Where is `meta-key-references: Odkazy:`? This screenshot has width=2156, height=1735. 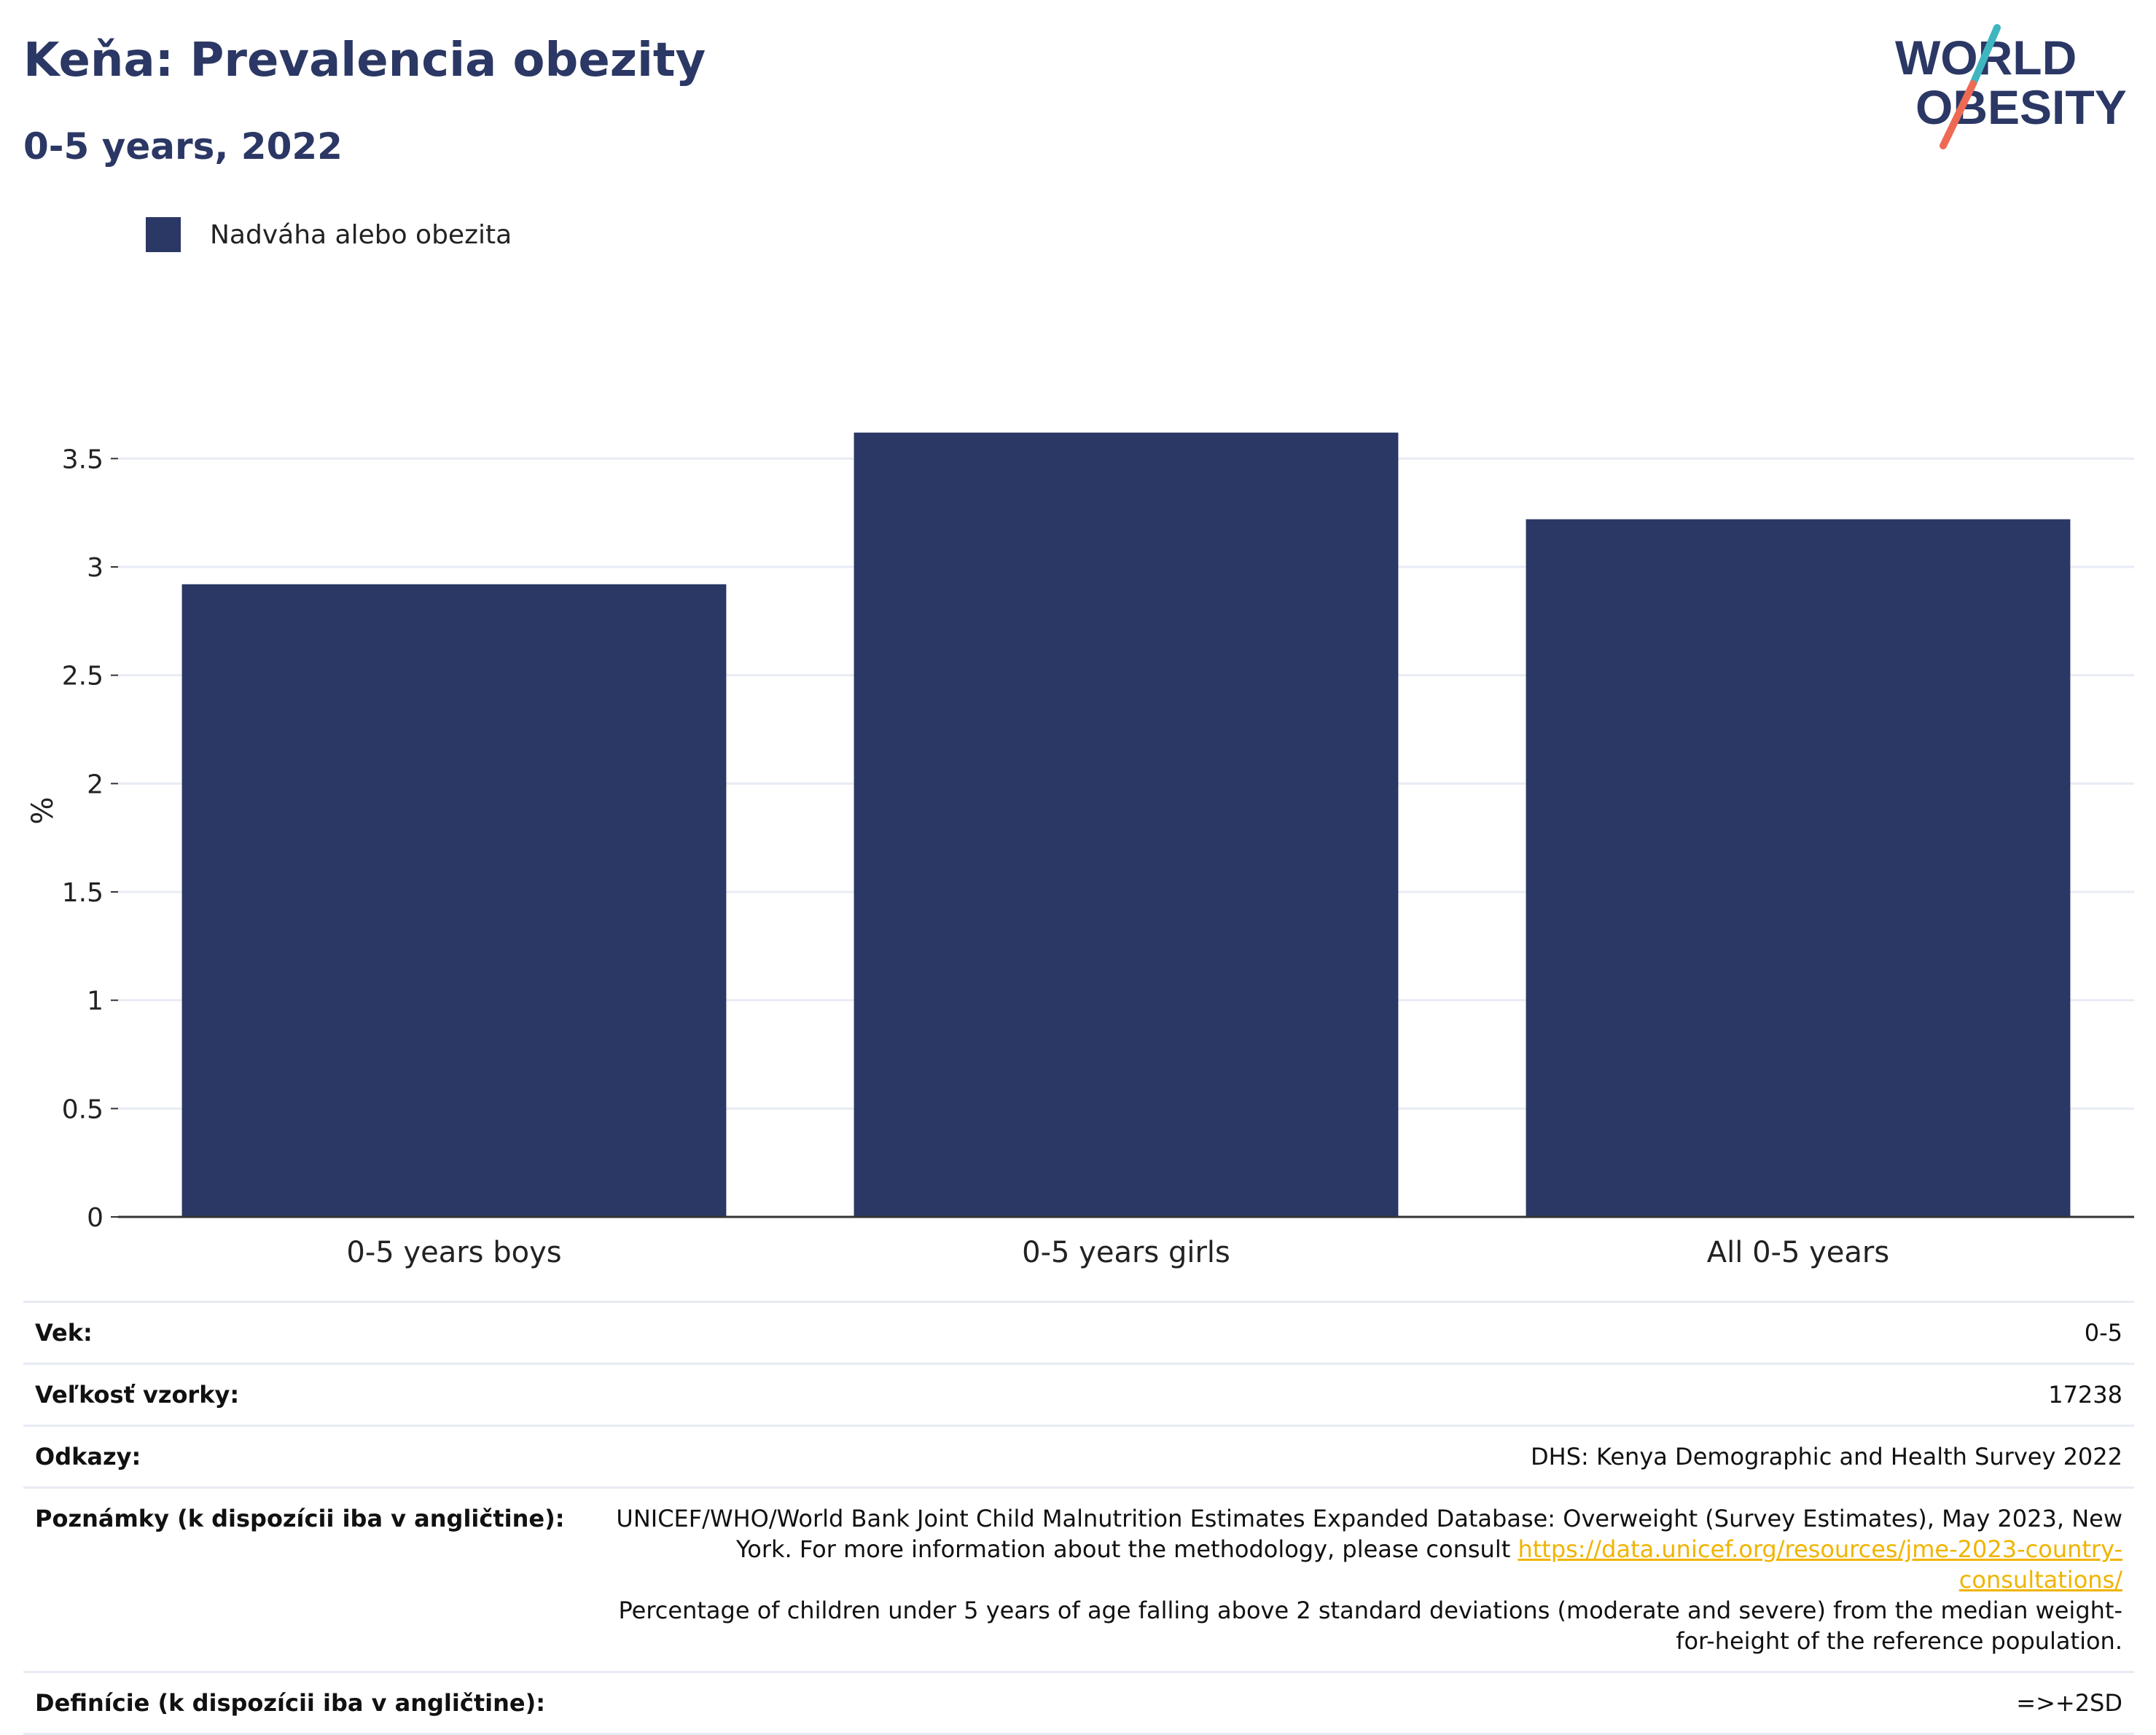
meta-key-references: Odkazy: is located at coordinates (88, 1457).